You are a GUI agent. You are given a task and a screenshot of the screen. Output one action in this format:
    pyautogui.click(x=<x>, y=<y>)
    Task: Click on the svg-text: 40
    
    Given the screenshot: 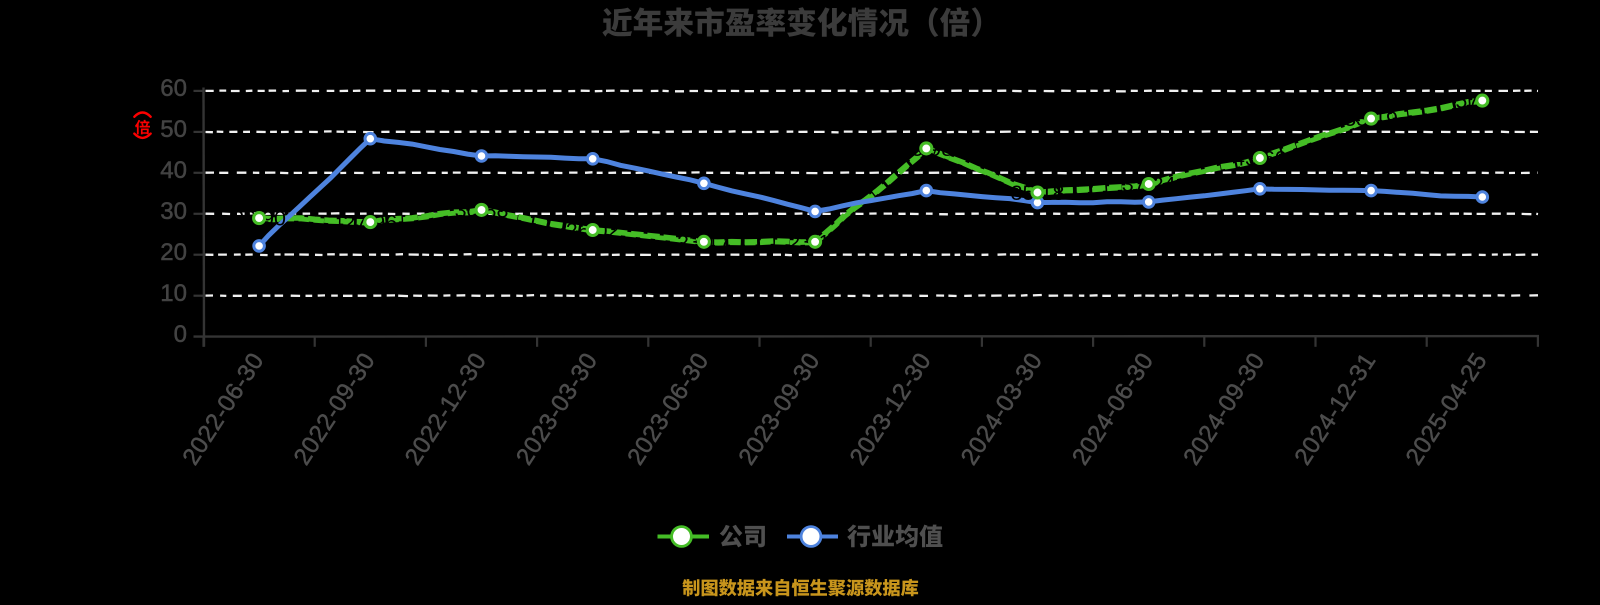 What is the action you would take?
    pyautogui.click(x=173, y=170)
    